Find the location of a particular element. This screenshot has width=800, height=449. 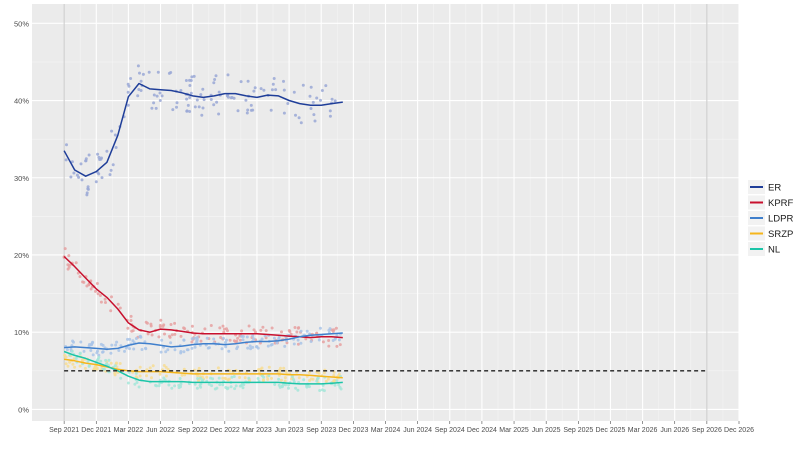

y-tick-label: 0% is located at coordinates (23, 409).